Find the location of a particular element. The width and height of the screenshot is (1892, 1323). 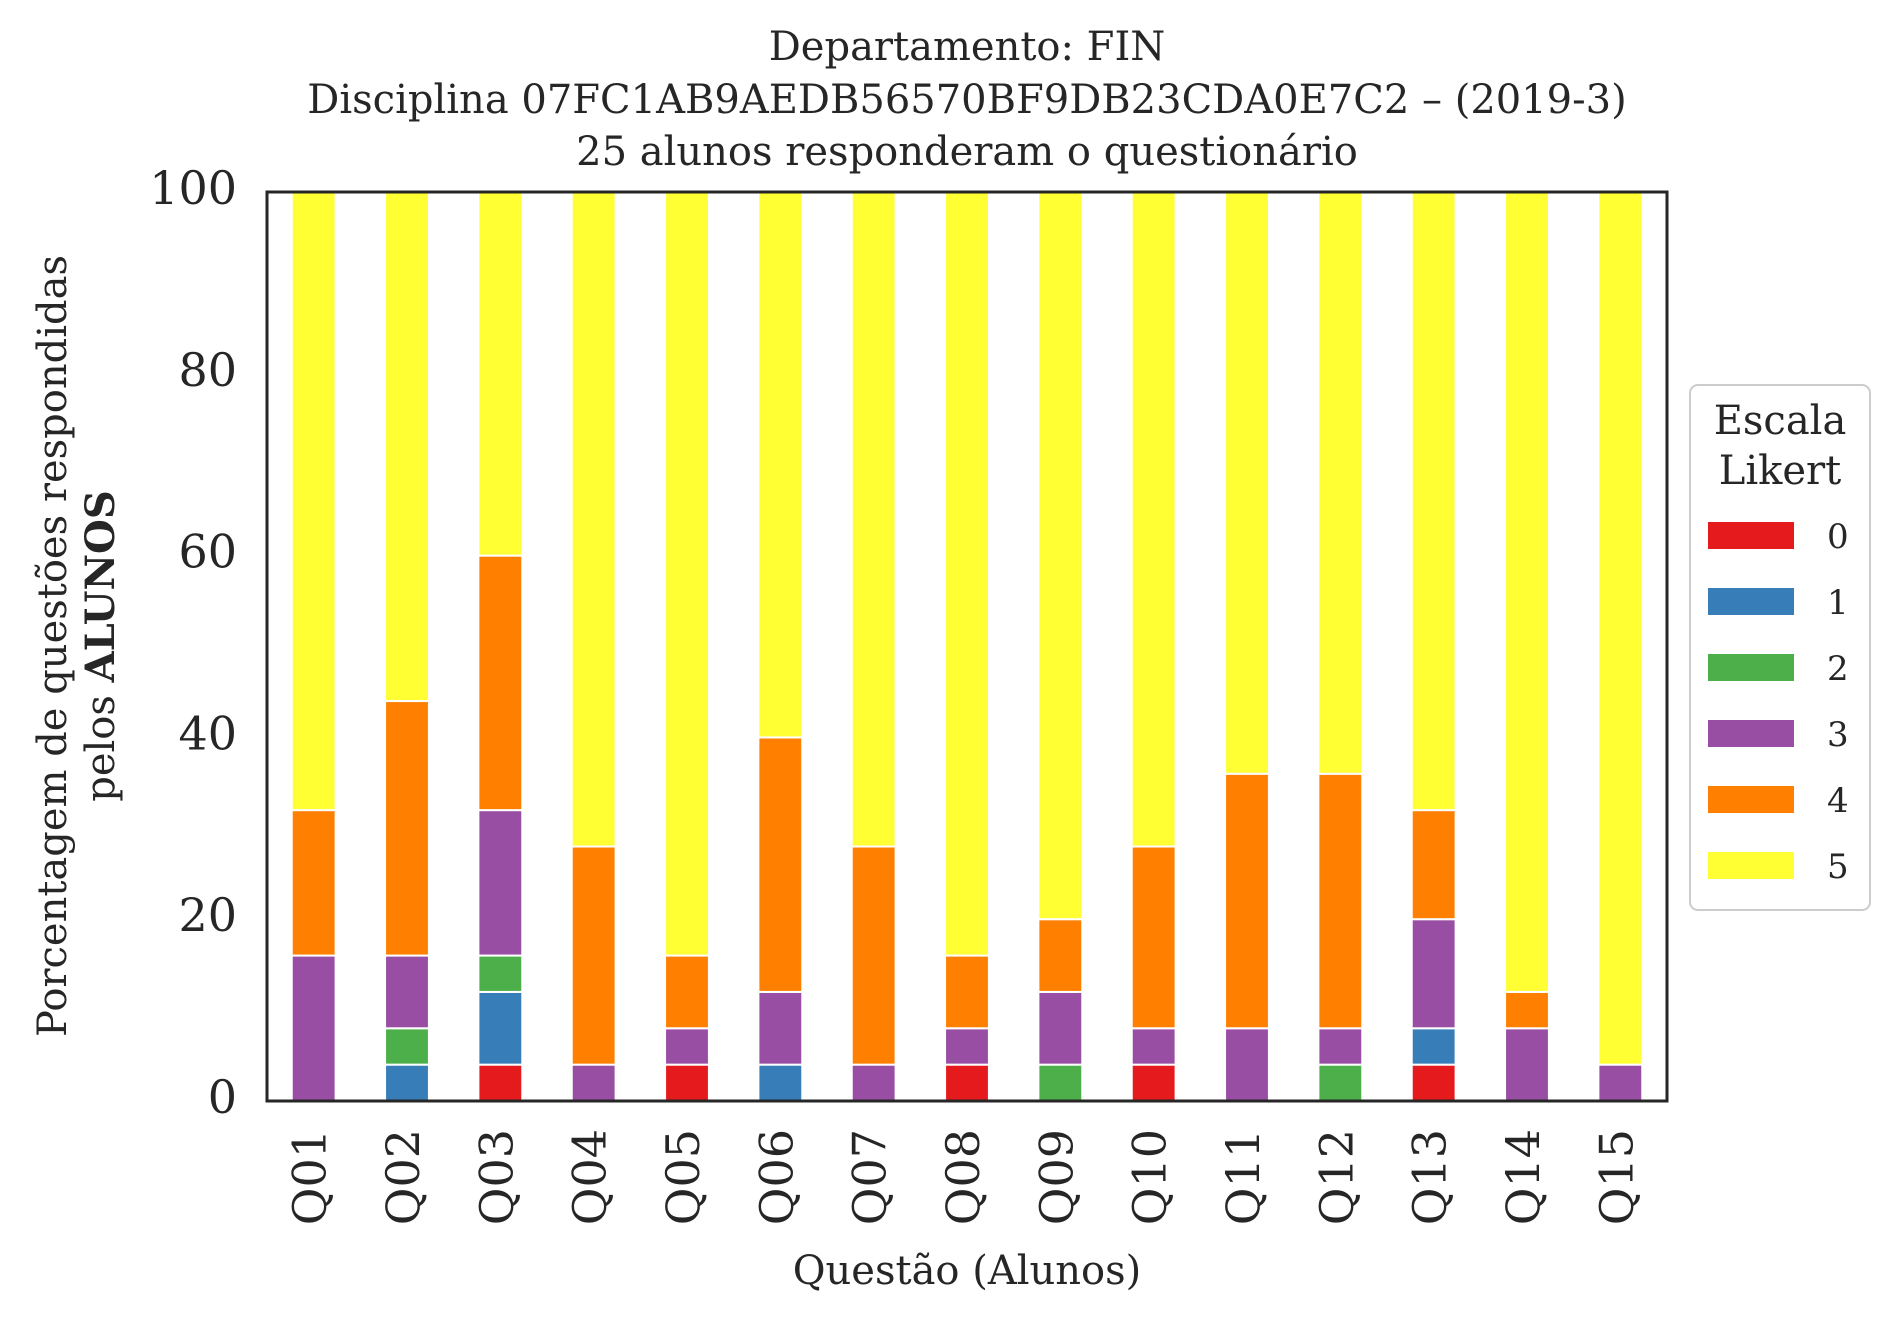

x-tick-label-q07: Q07 is located at coordinates (870, 1177).